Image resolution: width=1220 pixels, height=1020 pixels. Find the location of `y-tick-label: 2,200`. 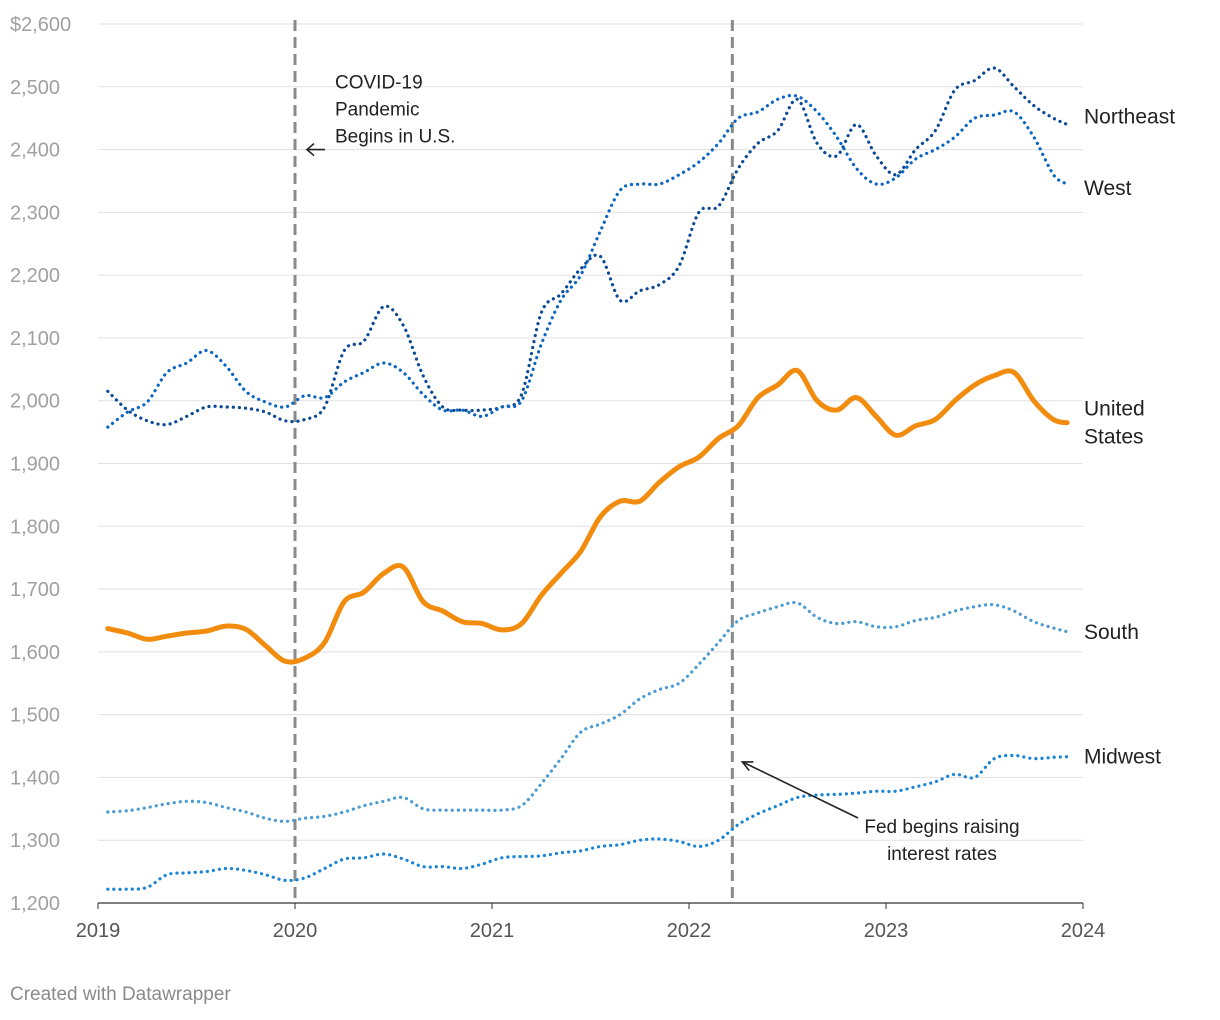

y-tick-label: 2,200 is located at coordinates (35, 276).